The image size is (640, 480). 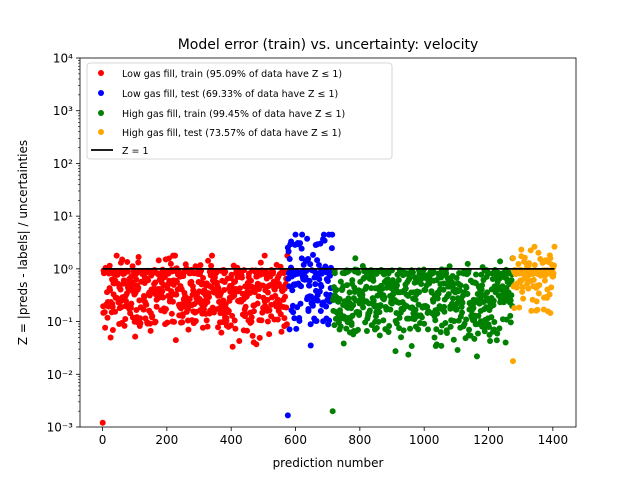 What do you see at coordinates (63, 111) in the screenshot?
I see `y-tick-label: 10³` at bounding box center [63, 111].